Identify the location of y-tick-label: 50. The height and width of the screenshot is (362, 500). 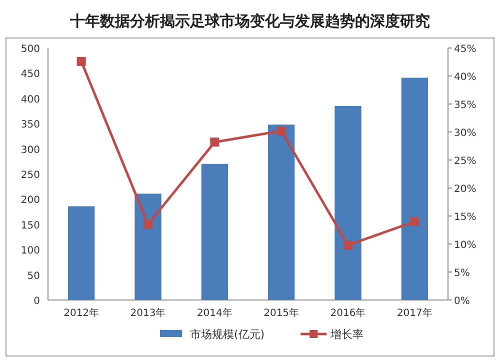
(33, 276).